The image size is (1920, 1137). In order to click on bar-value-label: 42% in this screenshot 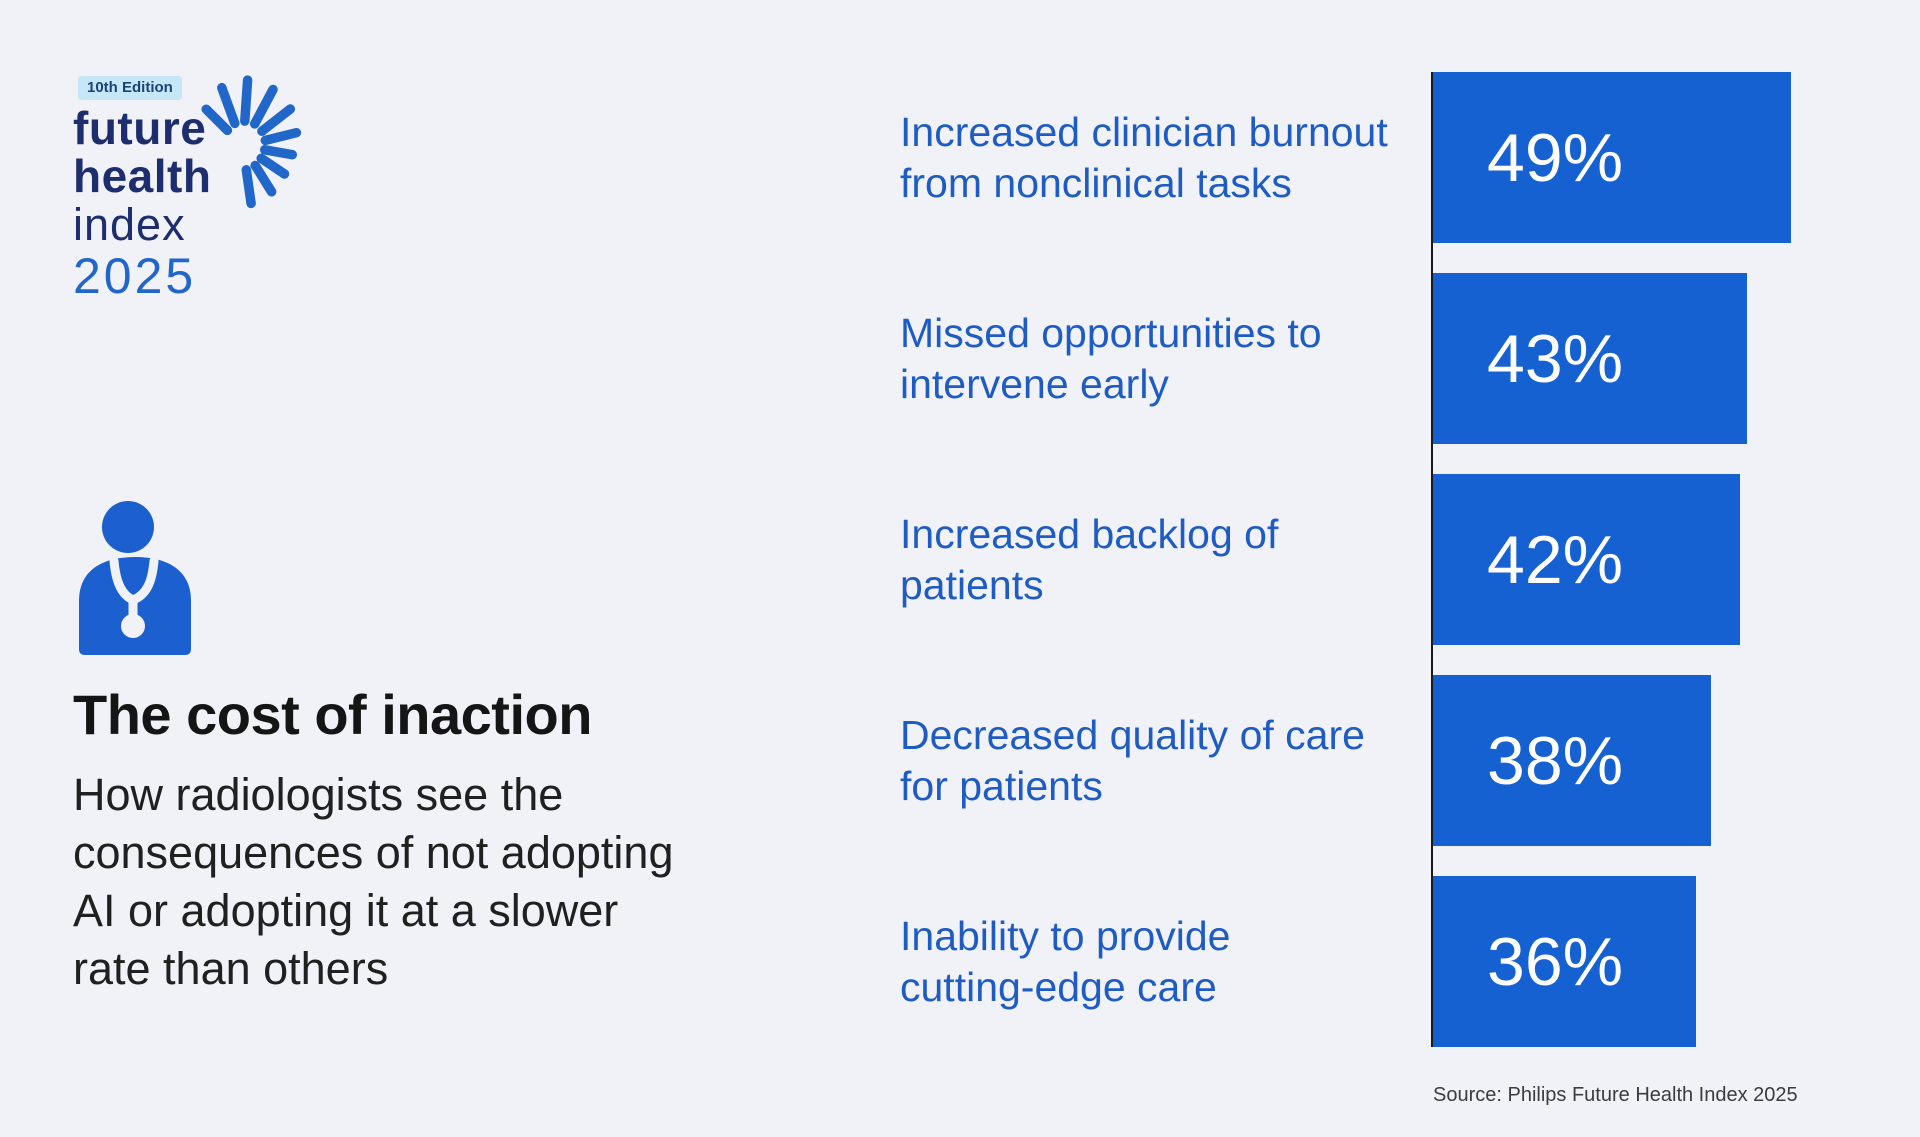, I will do `click(1555, 559)`.